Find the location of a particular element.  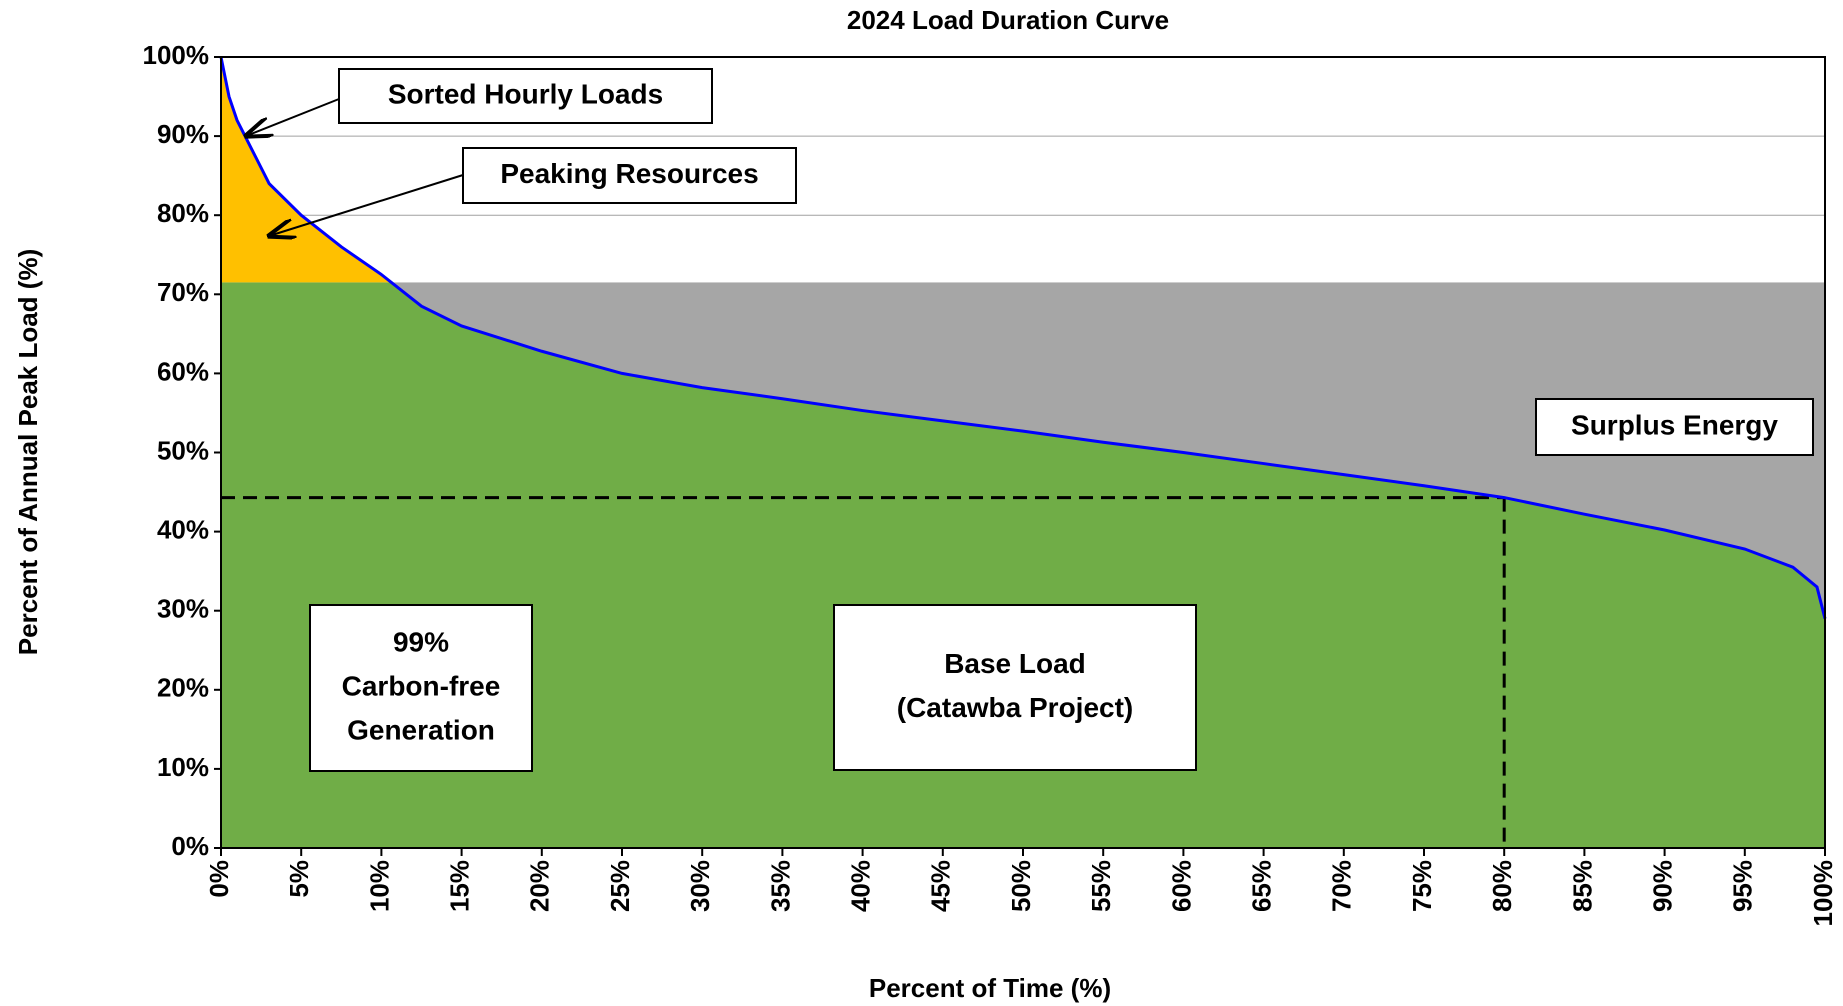

x-tick-label: 25% is located at coordinates (620, 886).